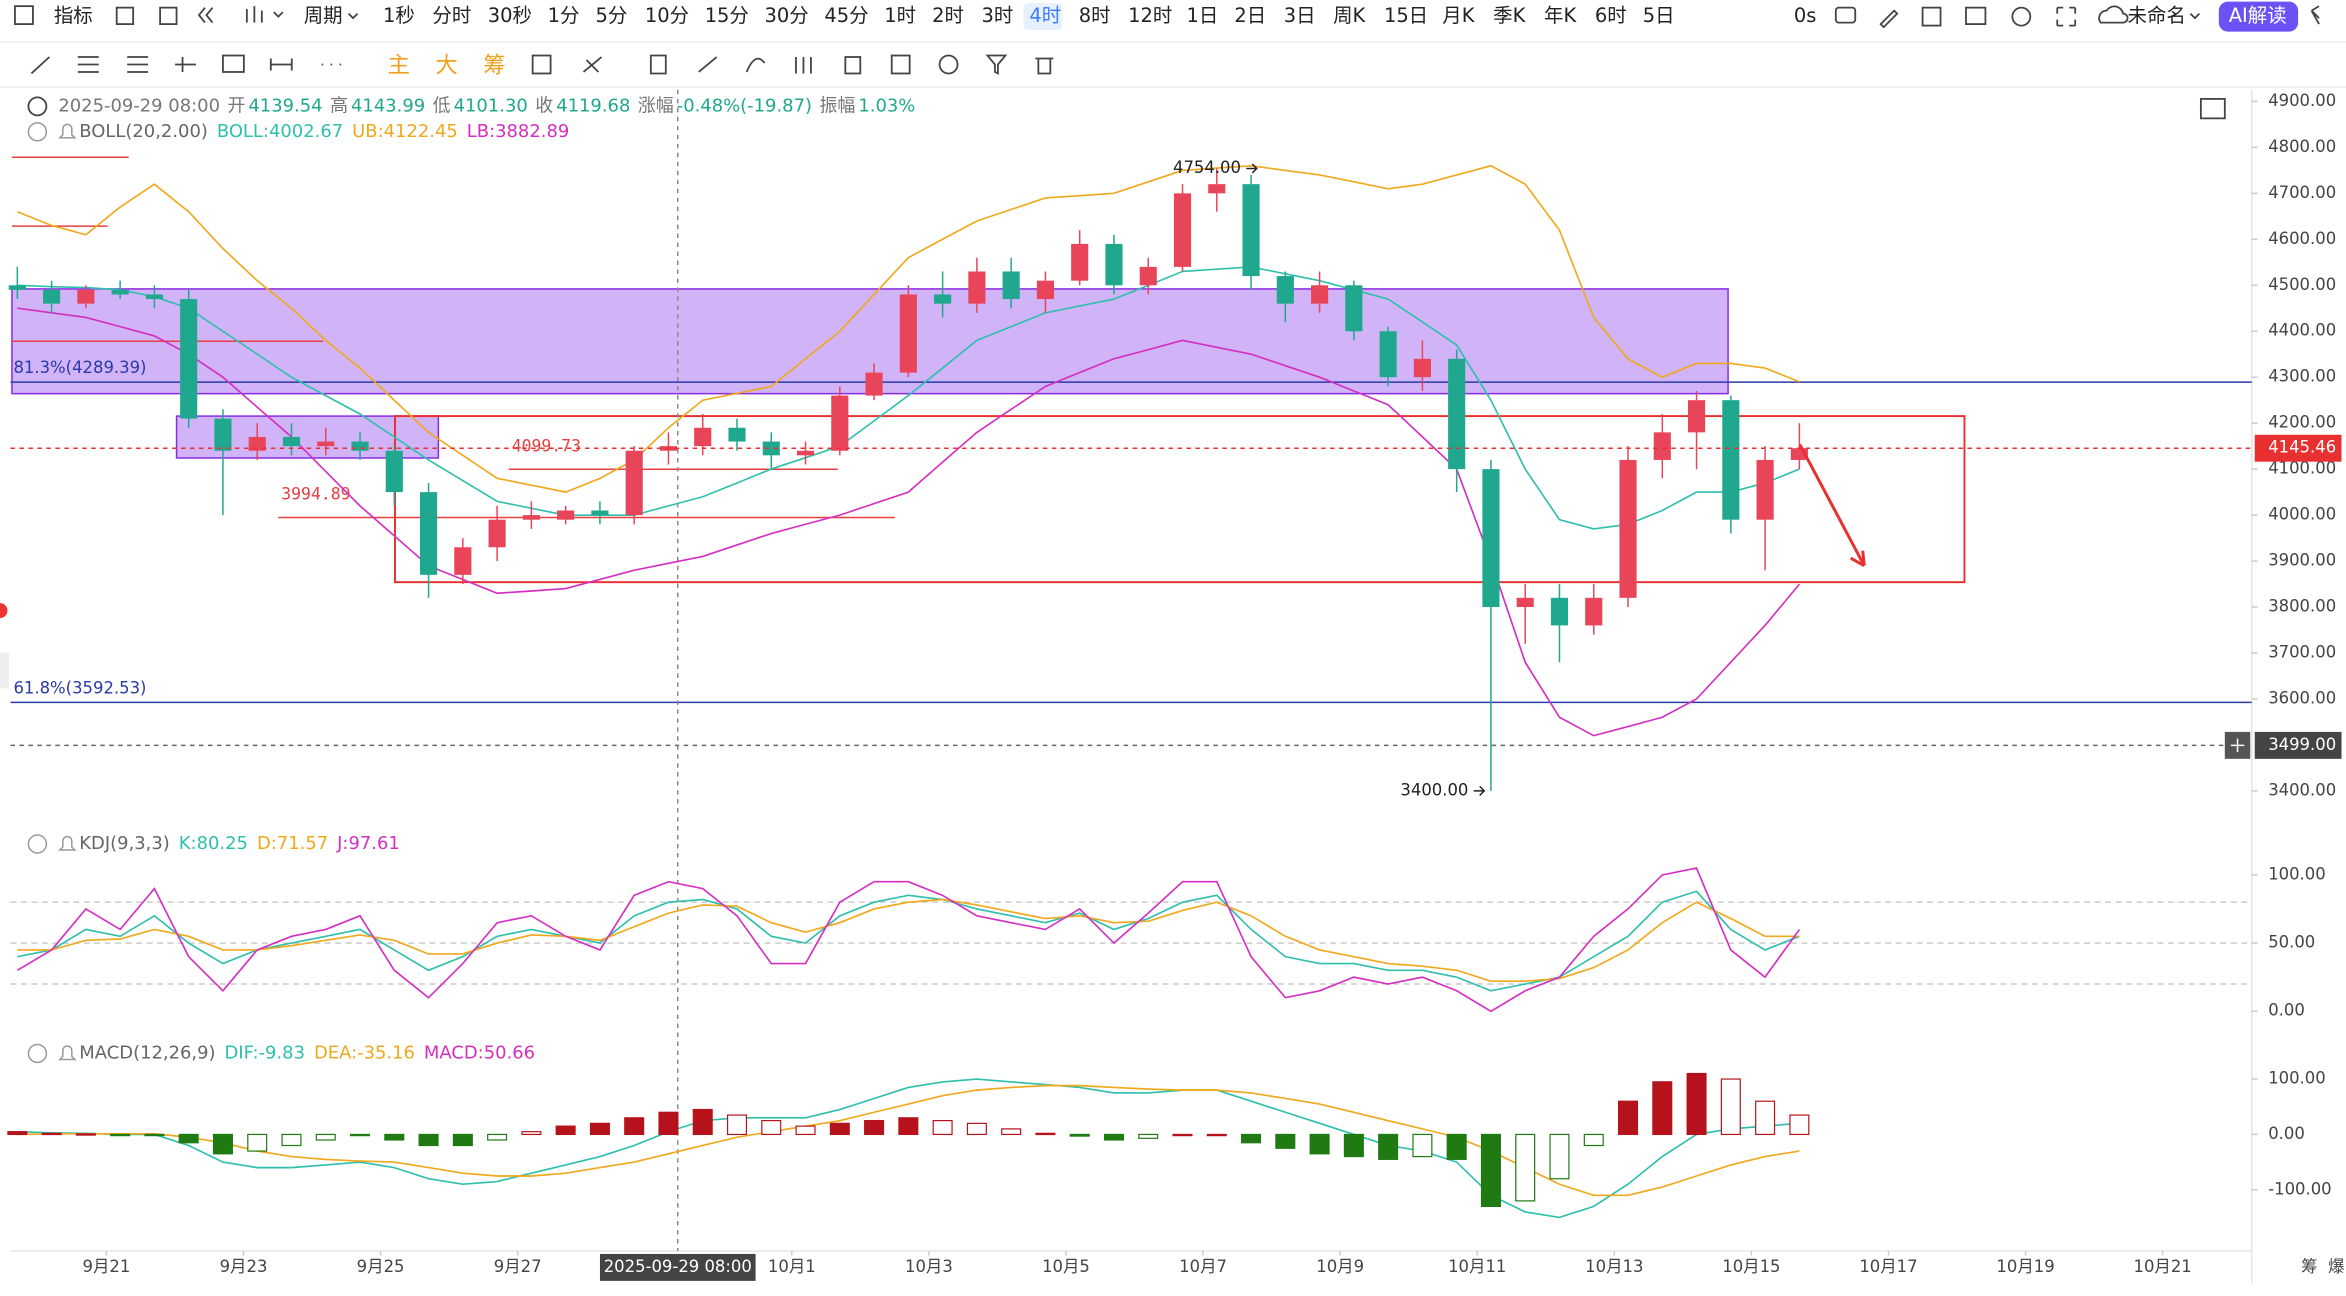  What do you see at coordinates (2212, 109) in the screenshot?
I see `maximize-icon` at bounding box center [2212, 109].